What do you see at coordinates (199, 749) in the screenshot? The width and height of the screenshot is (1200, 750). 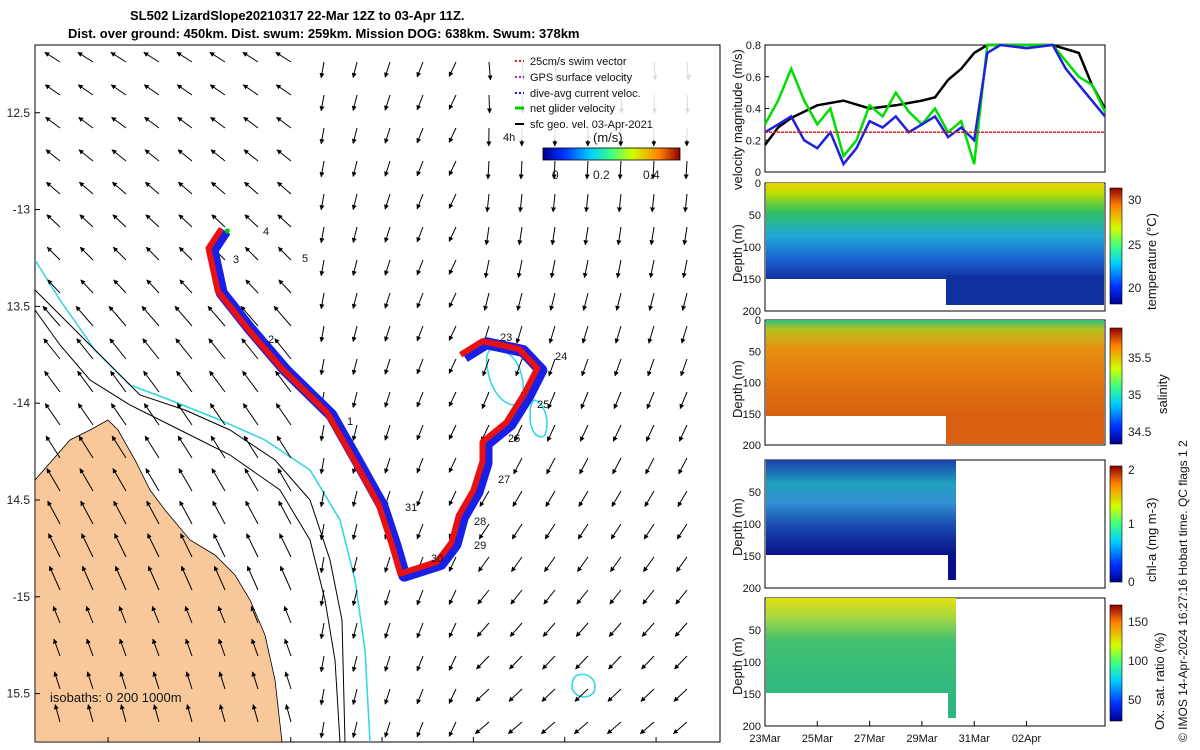 I see `map-x-tick-label: 145` at bounding box center [199, 749].